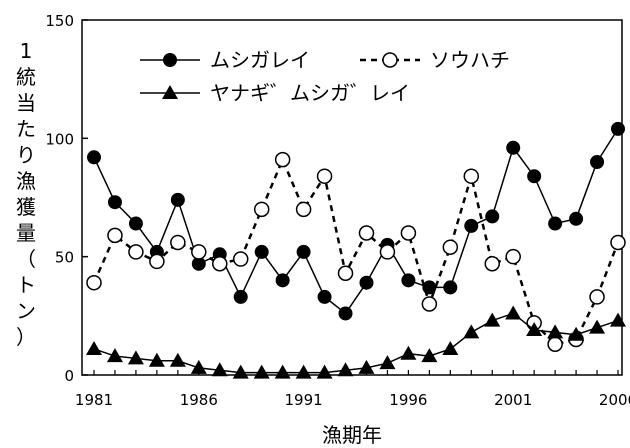  I want to click on y-axis-title-char: た, so click(26, 129).